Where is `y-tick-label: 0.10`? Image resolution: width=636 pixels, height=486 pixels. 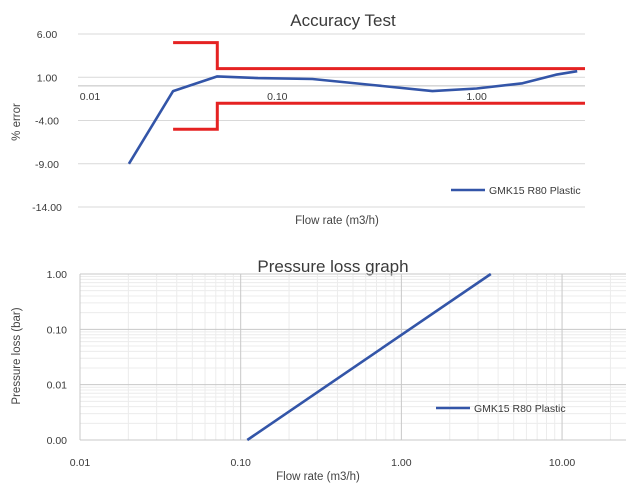
y-tick-label: 0.10 is located at coordinates (57, 330).